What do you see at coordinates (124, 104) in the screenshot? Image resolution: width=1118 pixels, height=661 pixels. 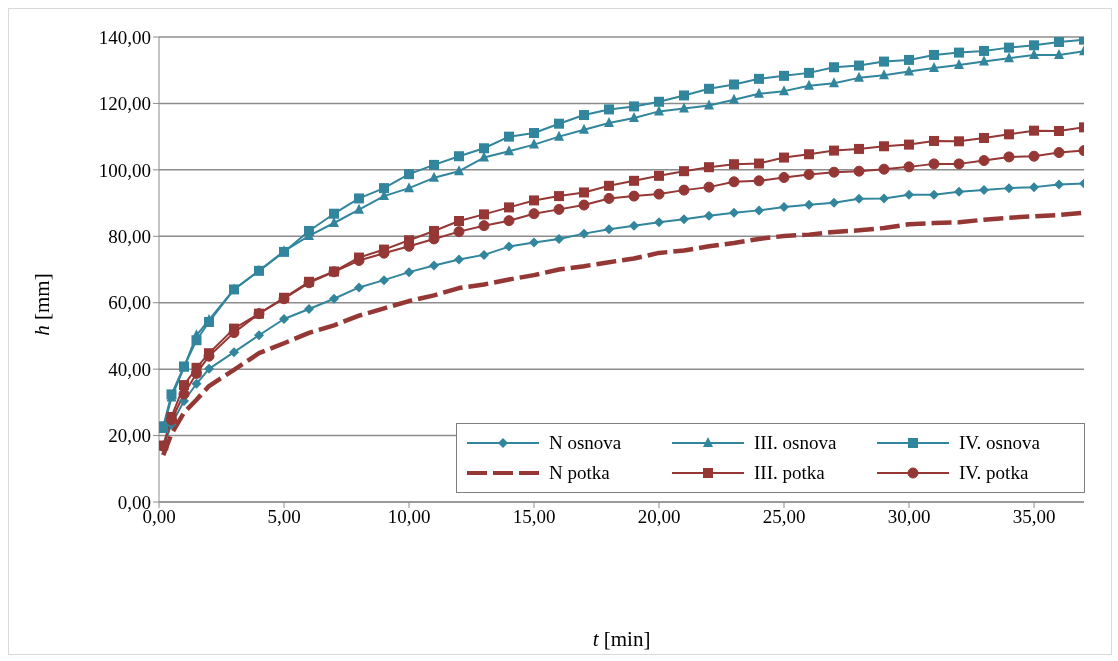 I see `y-tick-label: 120,00` at bounding box center [124, 104].